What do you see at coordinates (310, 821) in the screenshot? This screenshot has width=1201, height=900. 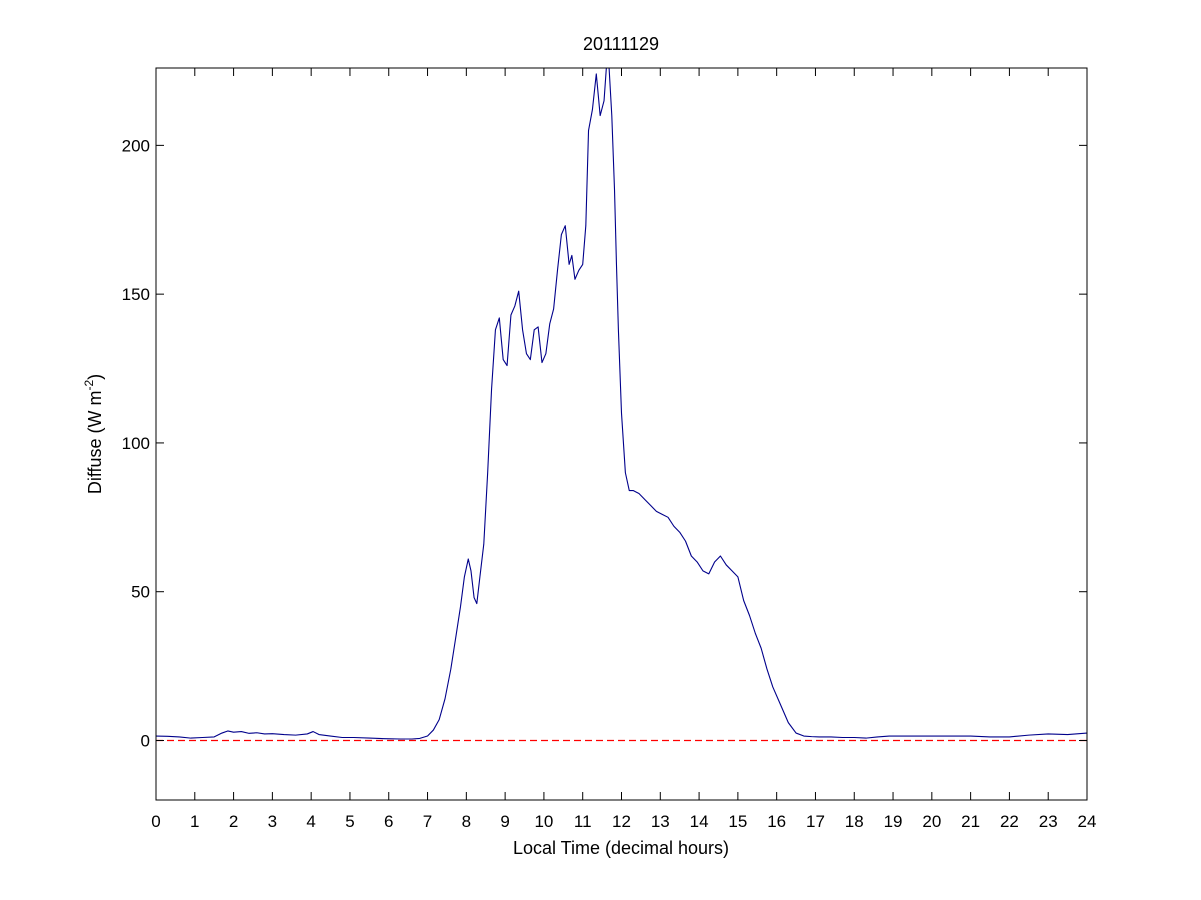 I see `x-tick-label: 4` at bounding box center [310, 821].